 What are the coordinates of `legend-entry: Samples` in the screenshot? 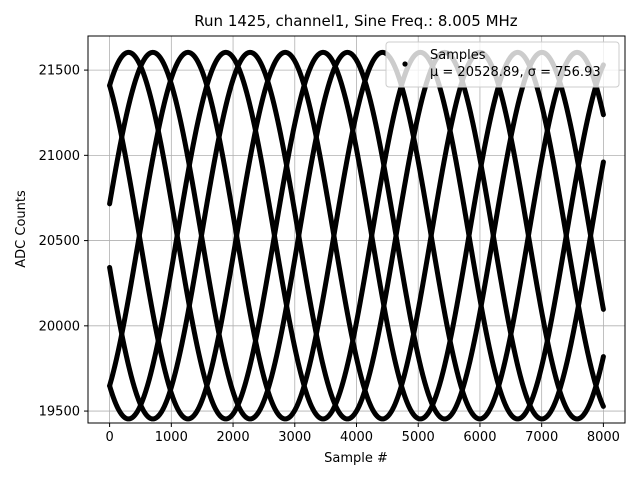 It's located at (458, 55).